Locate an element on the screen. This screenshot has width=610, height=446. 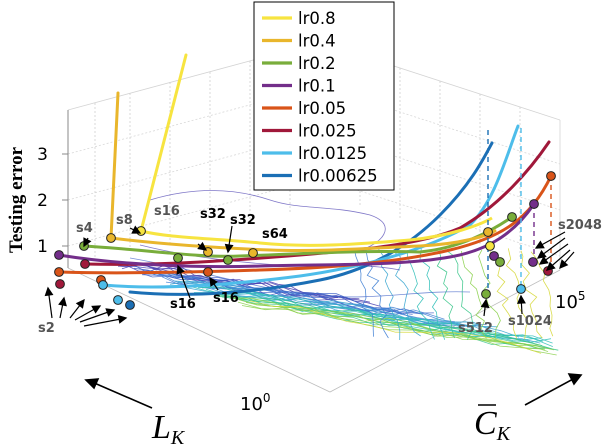
y-tick-label: 3 is located at coordinates (42, 155).